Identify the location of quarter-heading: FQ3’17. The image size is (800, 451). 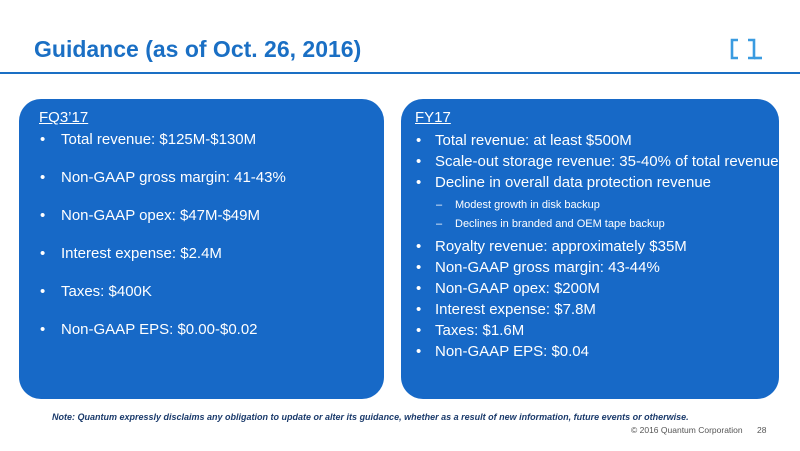
(64, 117).